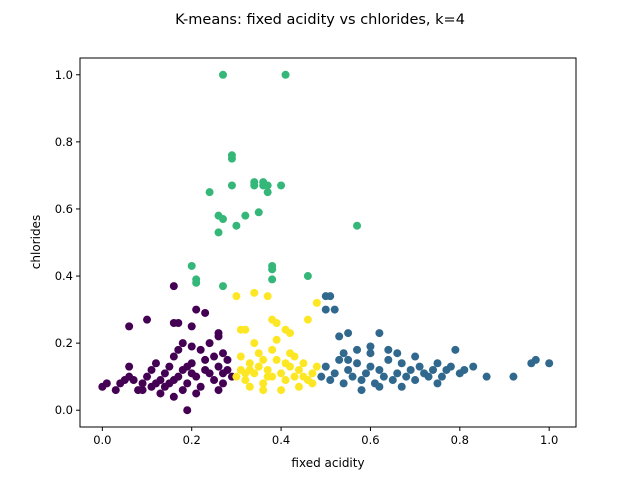 The height and width of the screenshot is (480, 640). Describe the element at coordinates (64, 209) in the screenshot. I see `y-tick-label: 0.6` at that location.